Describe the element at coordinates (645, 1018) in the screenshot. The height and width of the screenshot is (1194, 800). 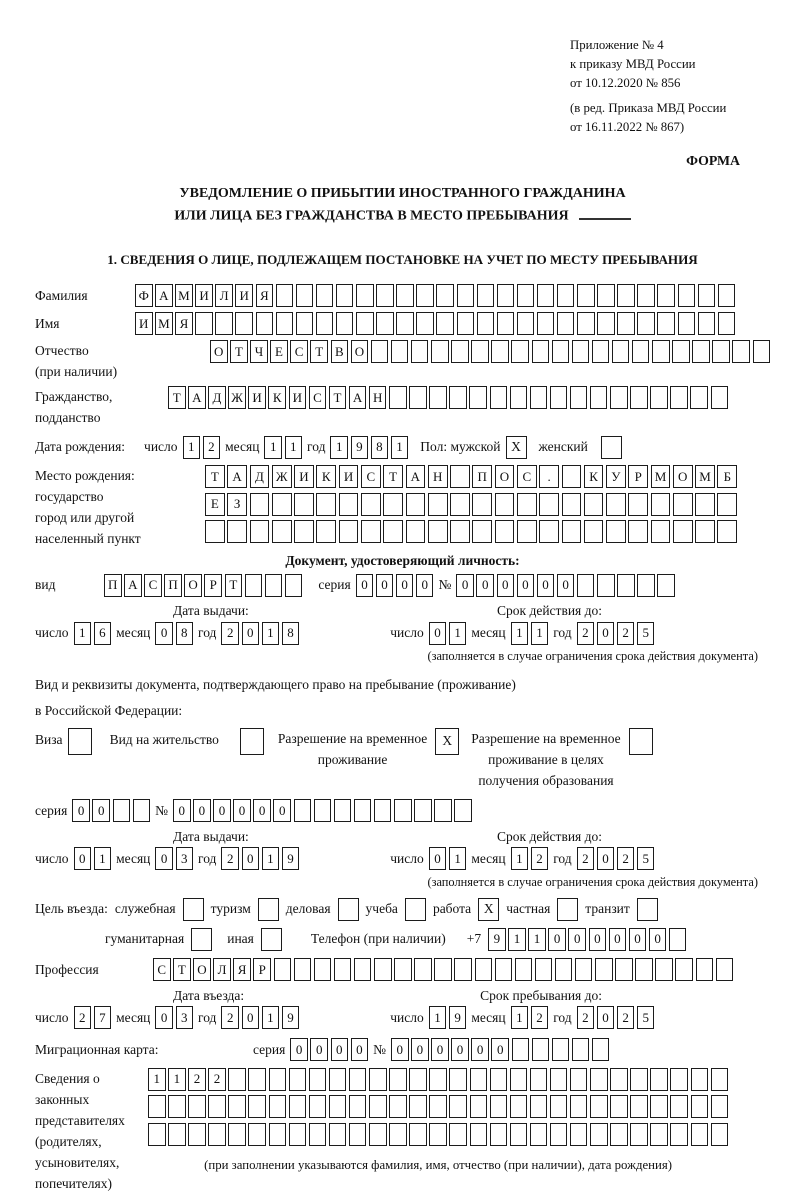
I see `char-box: 5` at that location.